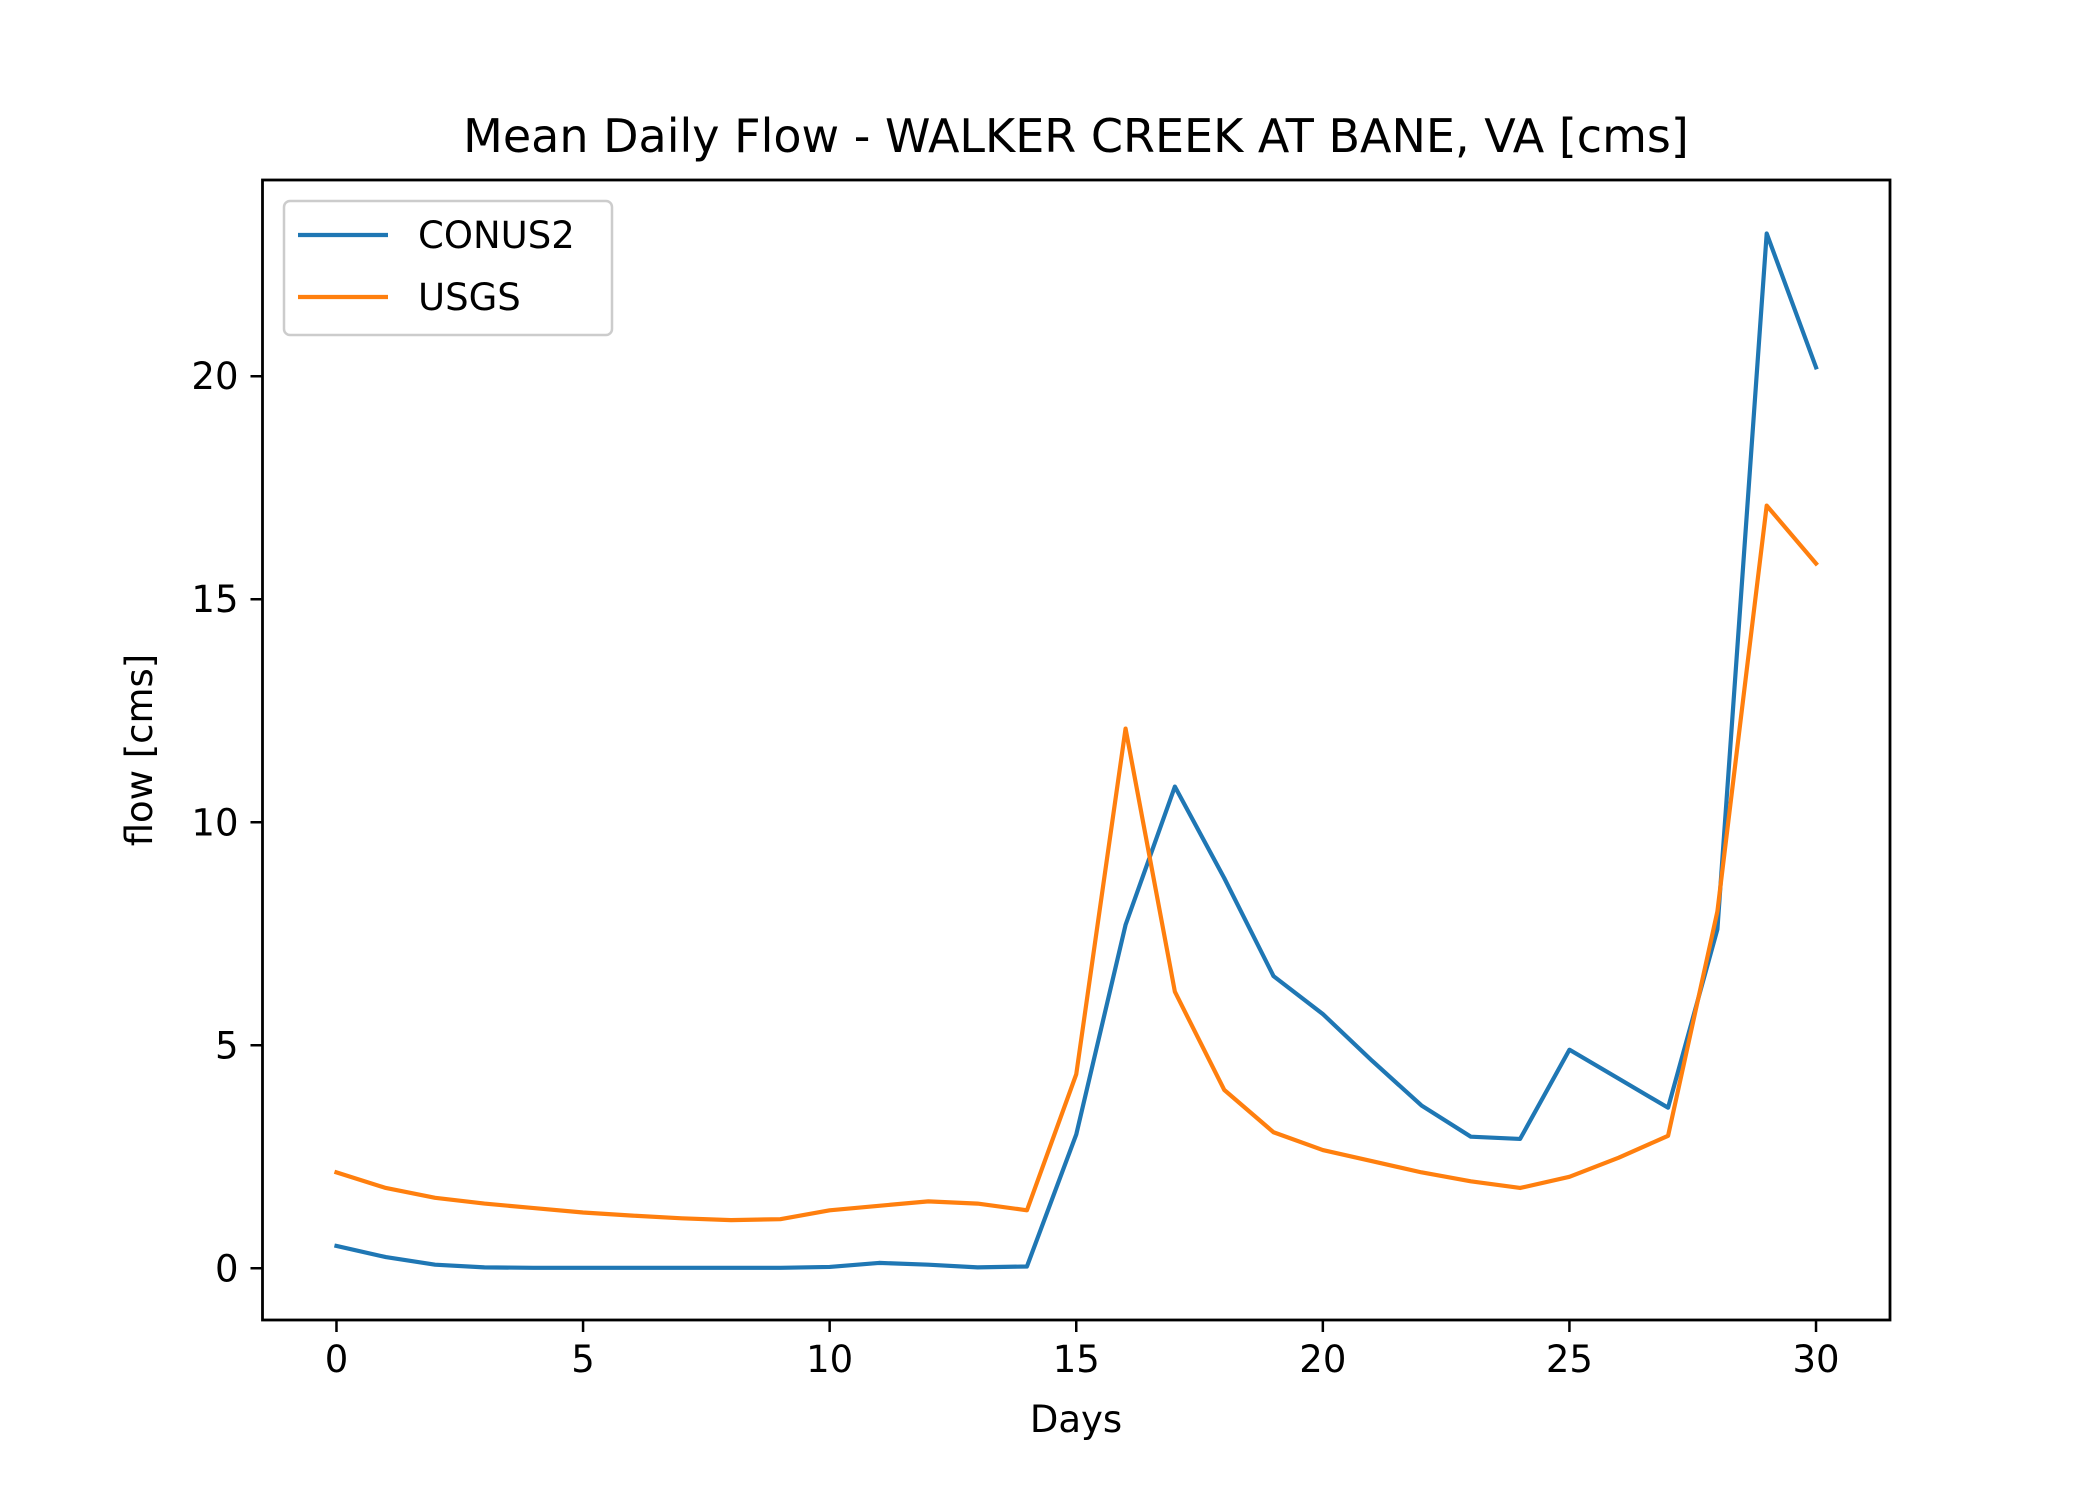  What do you see at coordinates (214, 599) in the screenshot?
I see `y-tick-label: 15` at bounding box center [214, 599].